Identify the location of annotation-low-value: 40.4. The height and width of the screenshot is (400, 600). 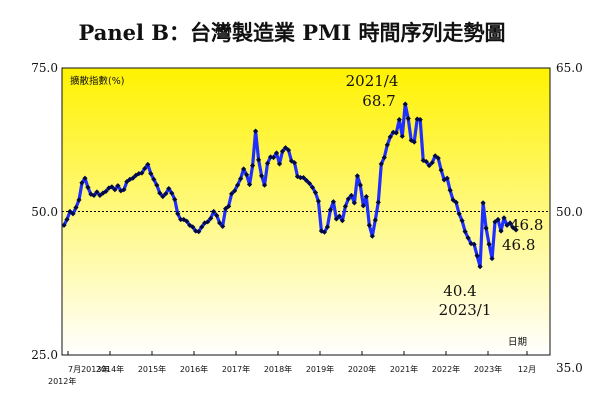
(459, 291).